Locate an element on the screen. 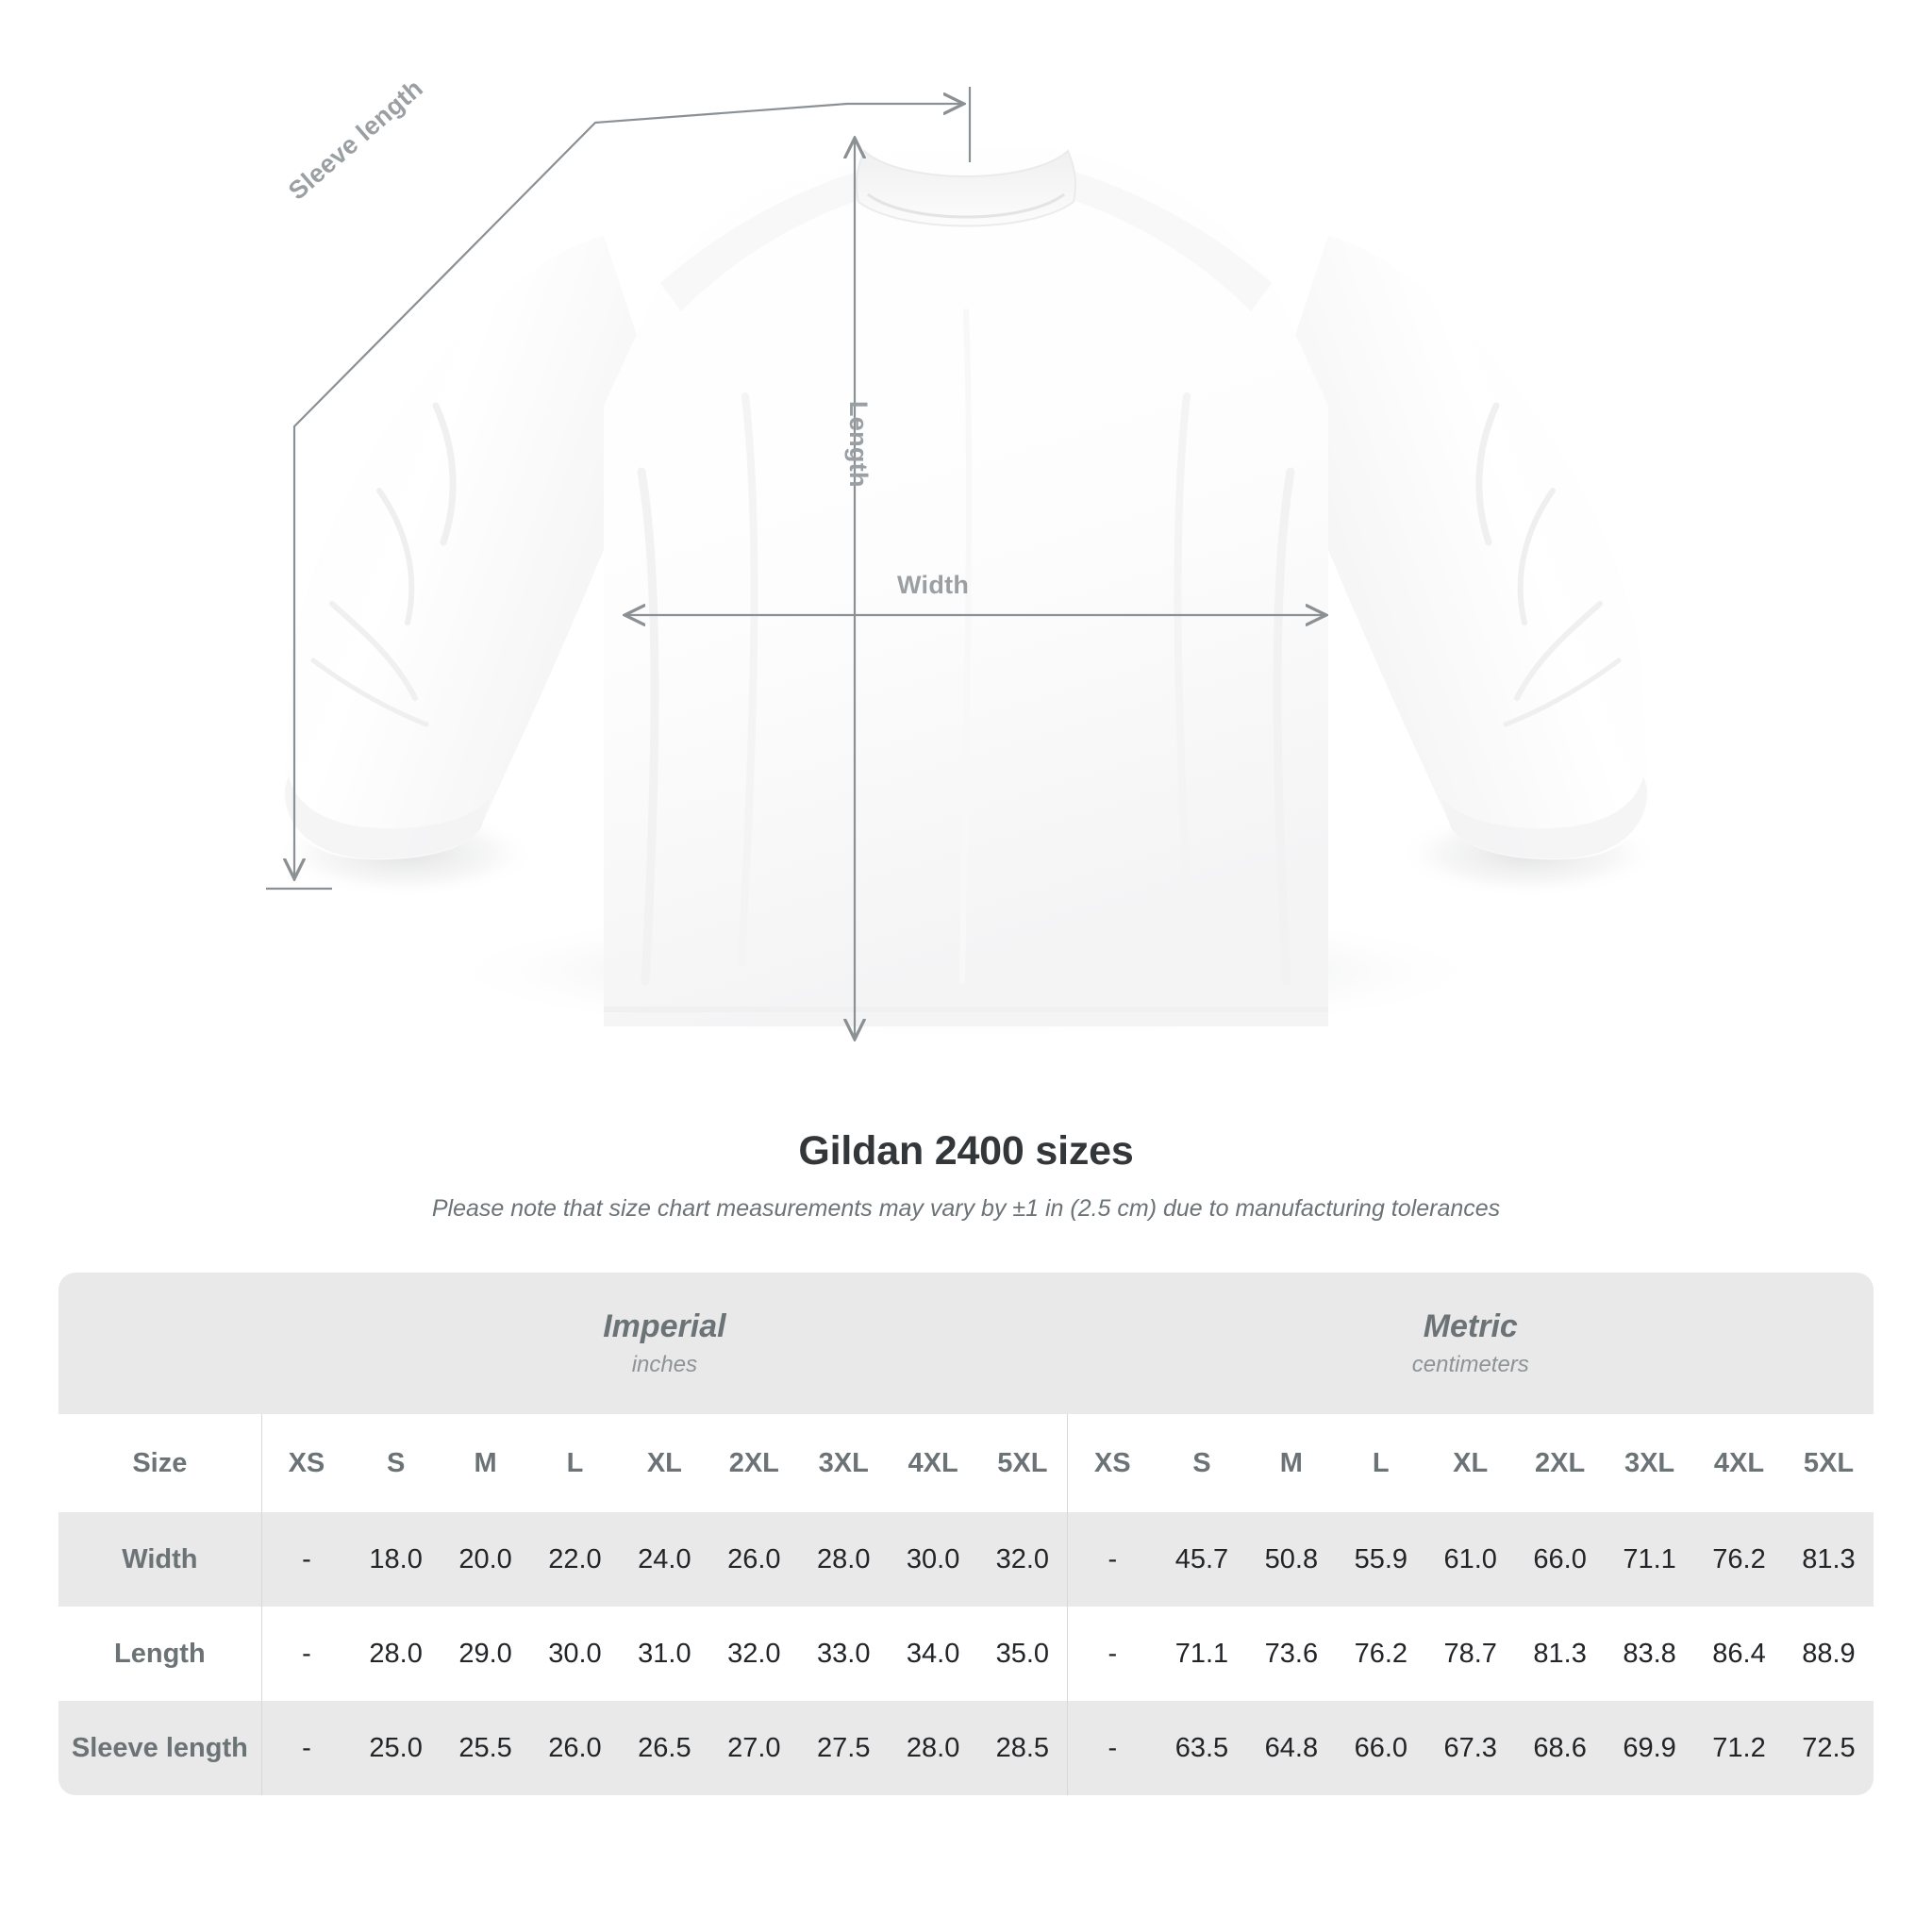 Image resolution: width=1932 pixels, height=1932 pixels. cell-width-imperial-xs: - is located at coordinates (306, 1559).